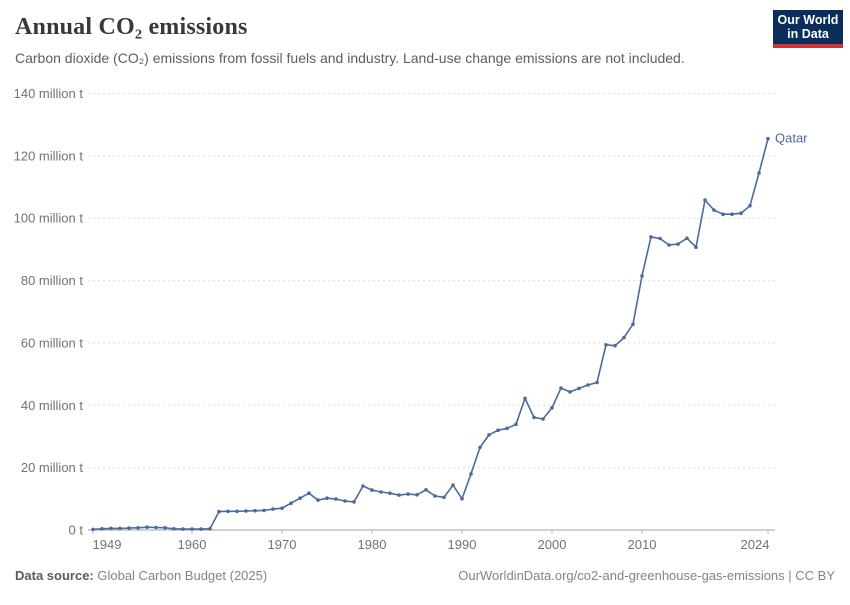 This screenshot has height=605, width=850. I want to click on data-source-label: Data source:, so click(54, 575).